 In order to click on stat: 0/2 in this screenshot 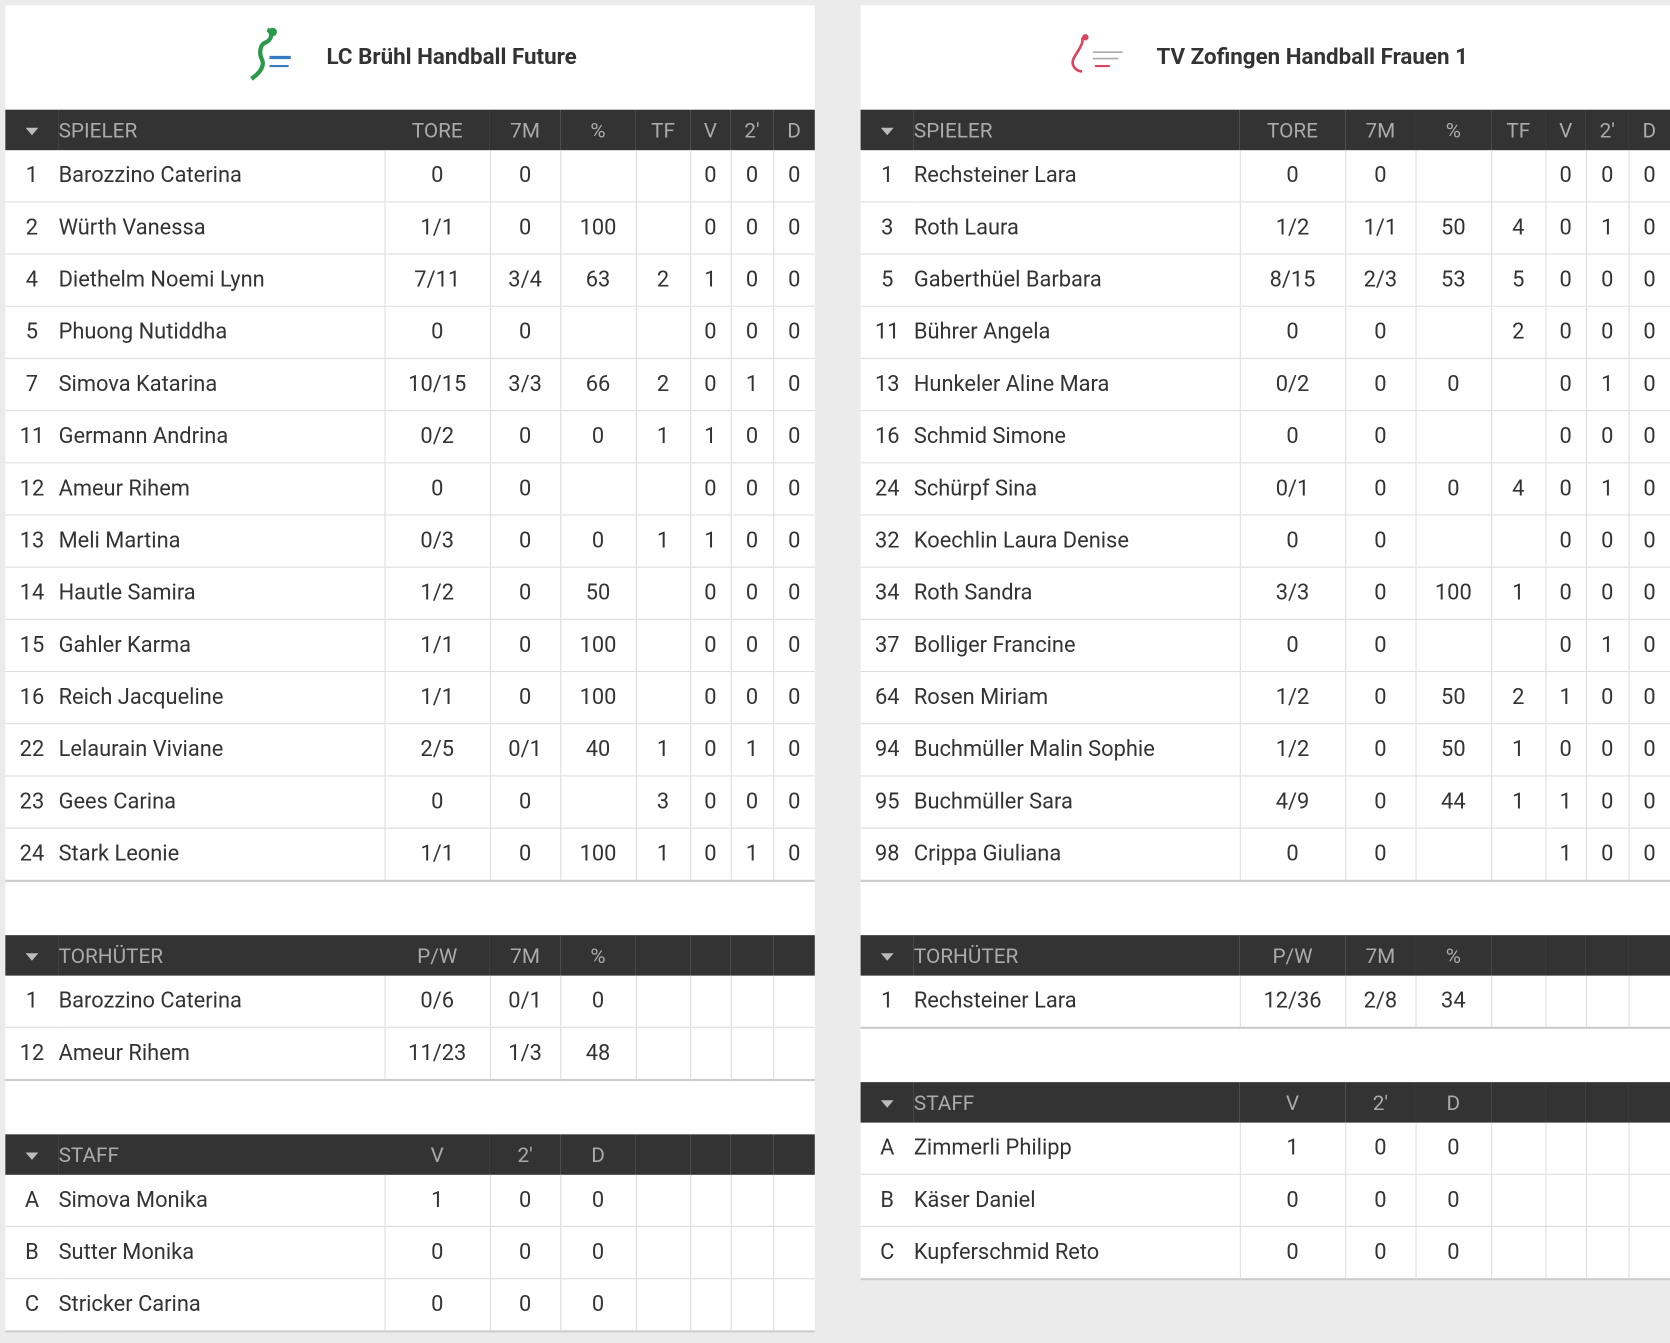, I will do `click(436, 437)`.